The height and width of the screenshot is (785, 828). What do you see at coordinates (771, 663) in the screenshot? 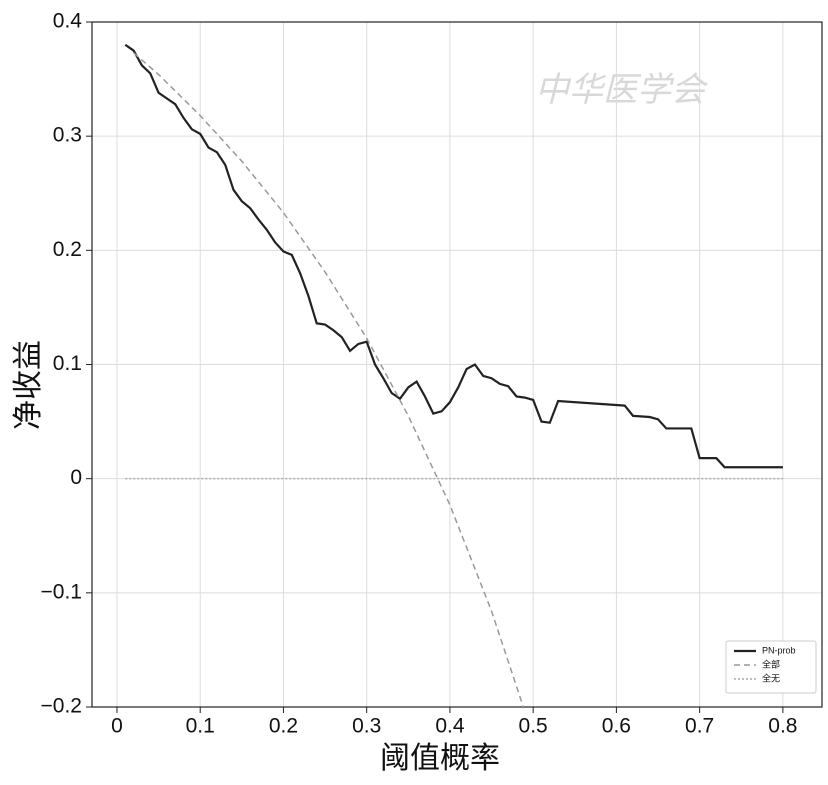
I see `legend-label: 全部` at bounding box center [771, 663].